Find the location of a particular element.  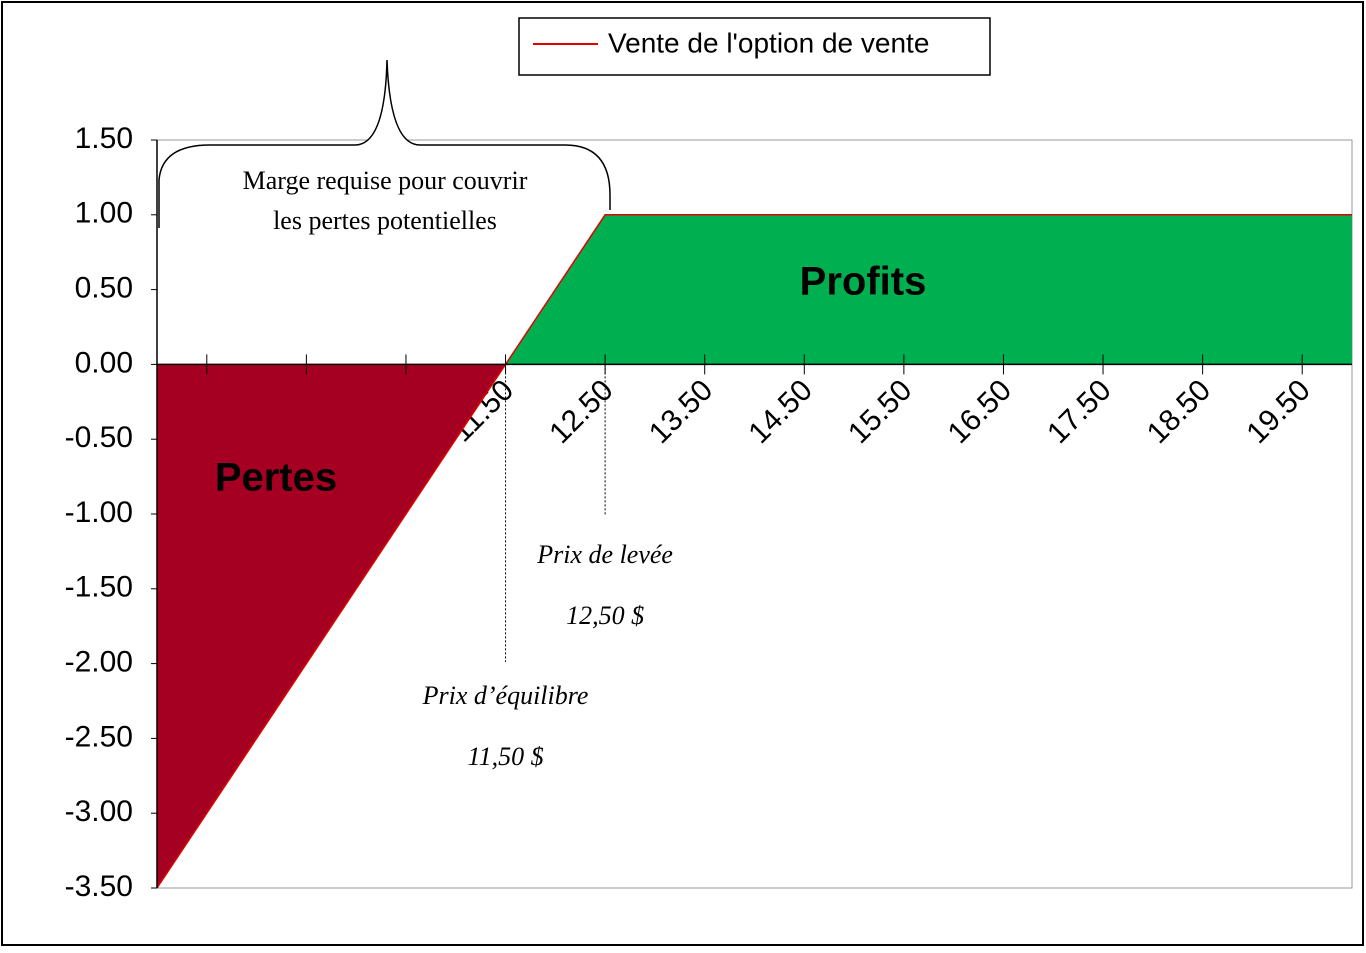

y-tick-label: -3.50 is located at coordinates (99, 886).